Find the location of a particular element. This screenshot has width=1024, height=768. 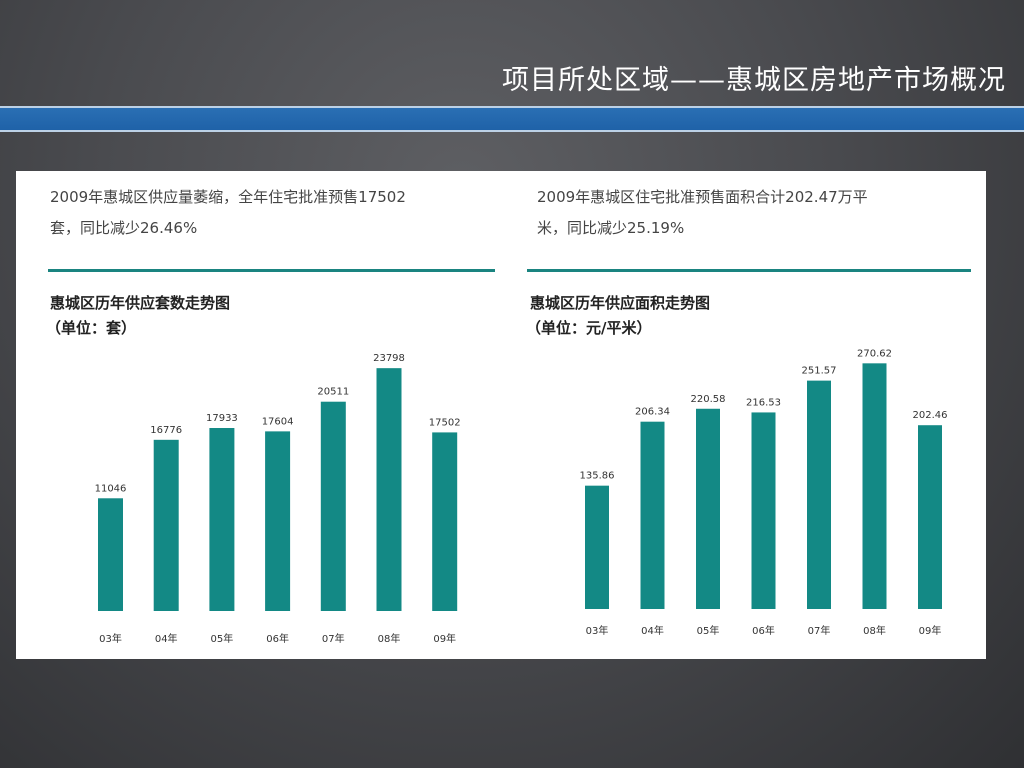

data-label: 11046 is located at coordinates (111, 488).